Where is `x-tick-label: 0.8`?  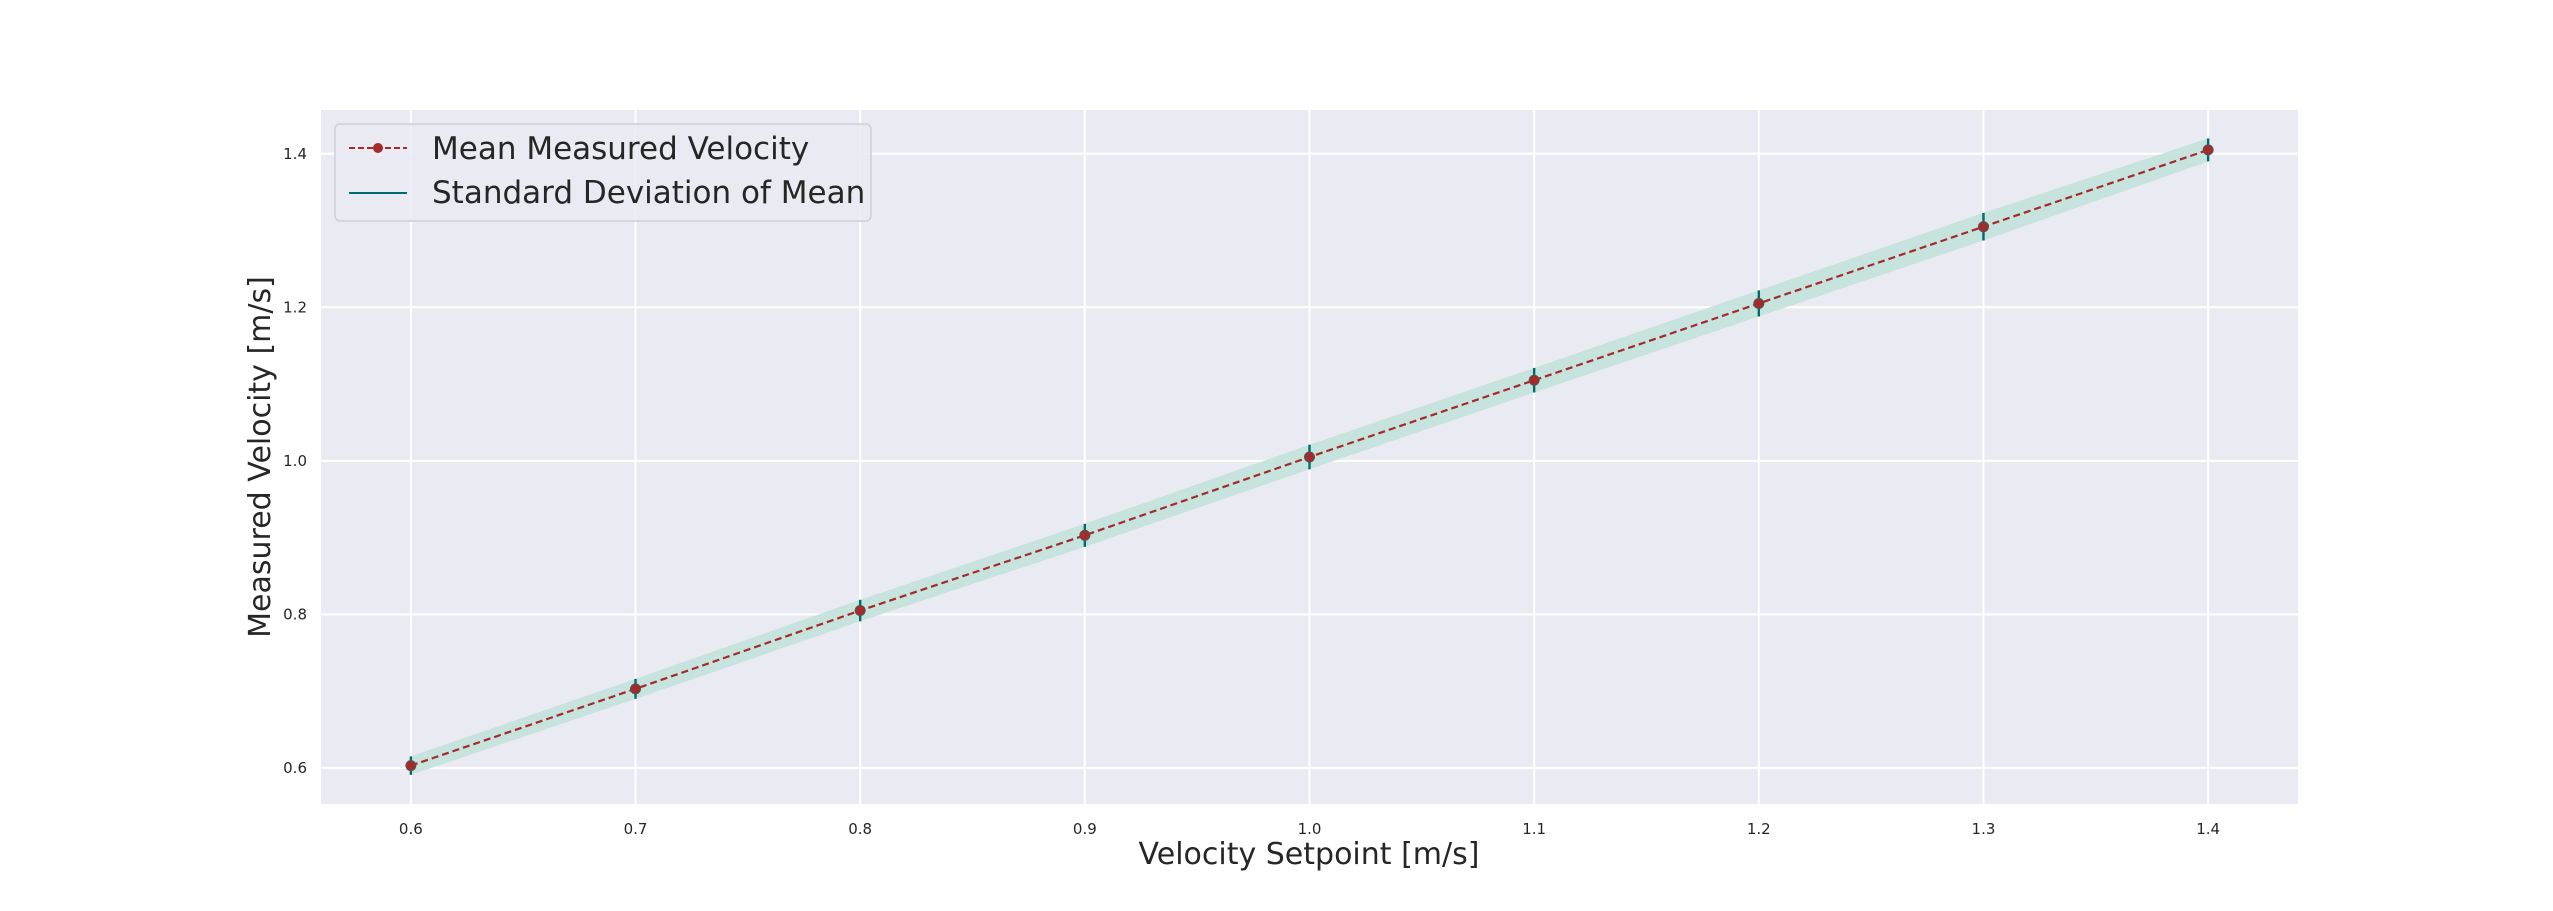
x-tick-label: 0.8 is located at coordinates (860, 829).